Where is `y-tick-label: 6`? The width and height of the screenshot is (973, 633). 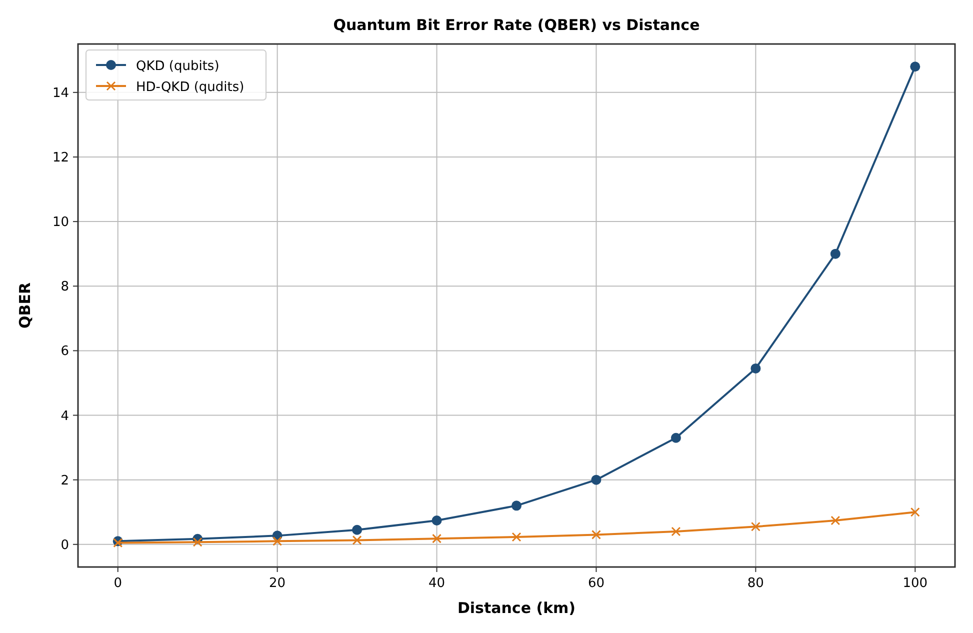
y-tick-label: 6 is located at coordinates (64, 352).